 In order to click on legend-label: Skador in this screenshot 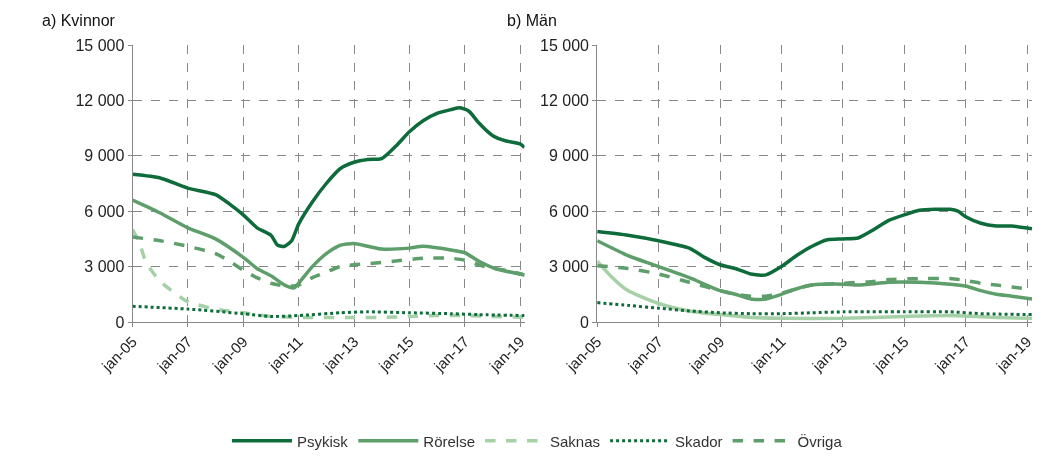, I will do `click(699, 441)`.